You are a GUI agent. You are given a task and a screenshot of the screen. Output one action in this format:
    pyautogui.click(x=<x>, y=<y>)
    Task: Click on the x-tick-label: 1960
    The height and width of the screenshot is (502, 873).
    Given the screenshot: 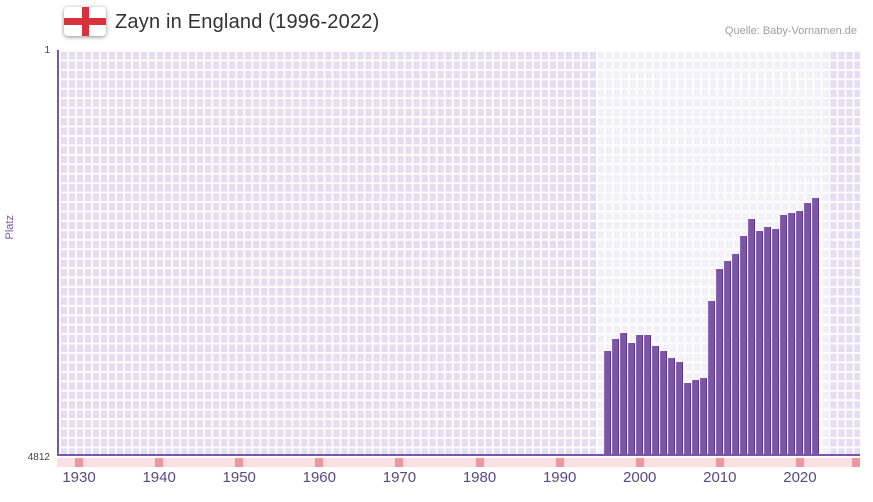 What is the action you would take?
    pyautogui.click(x=319, y=477)
    